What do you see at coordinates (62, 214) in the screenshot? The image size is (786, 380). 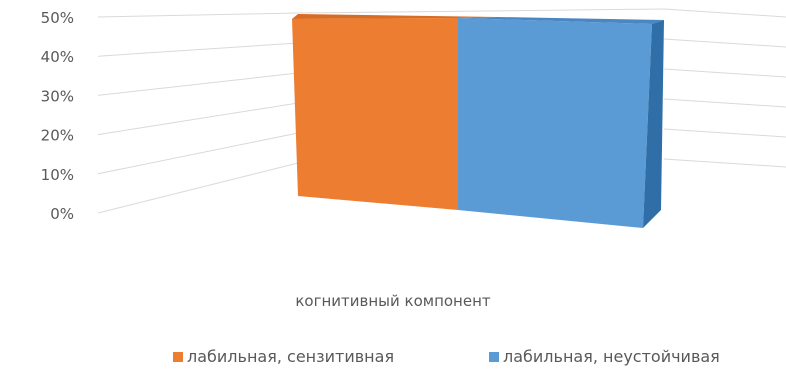 I see `y-tick-label: 0%` at bounding box center [62, 214].